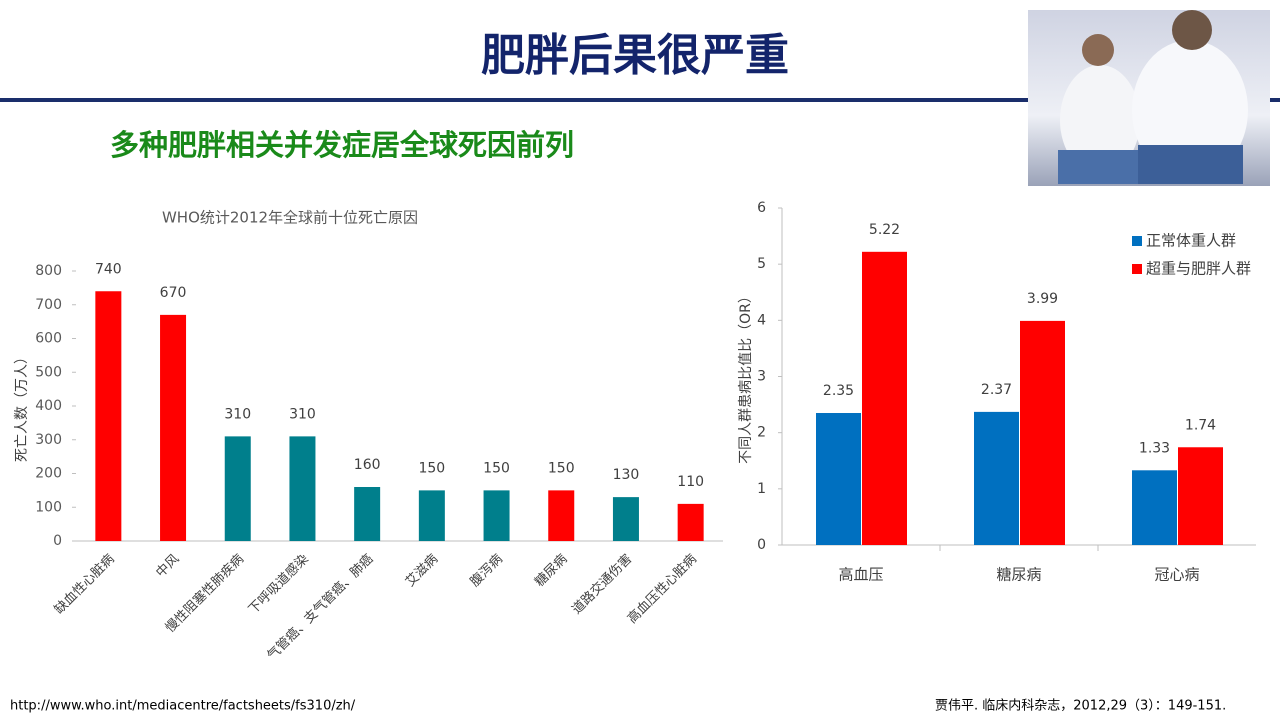  I want to click on slide-title: 肥胖后果很严重, so click(635, 55).